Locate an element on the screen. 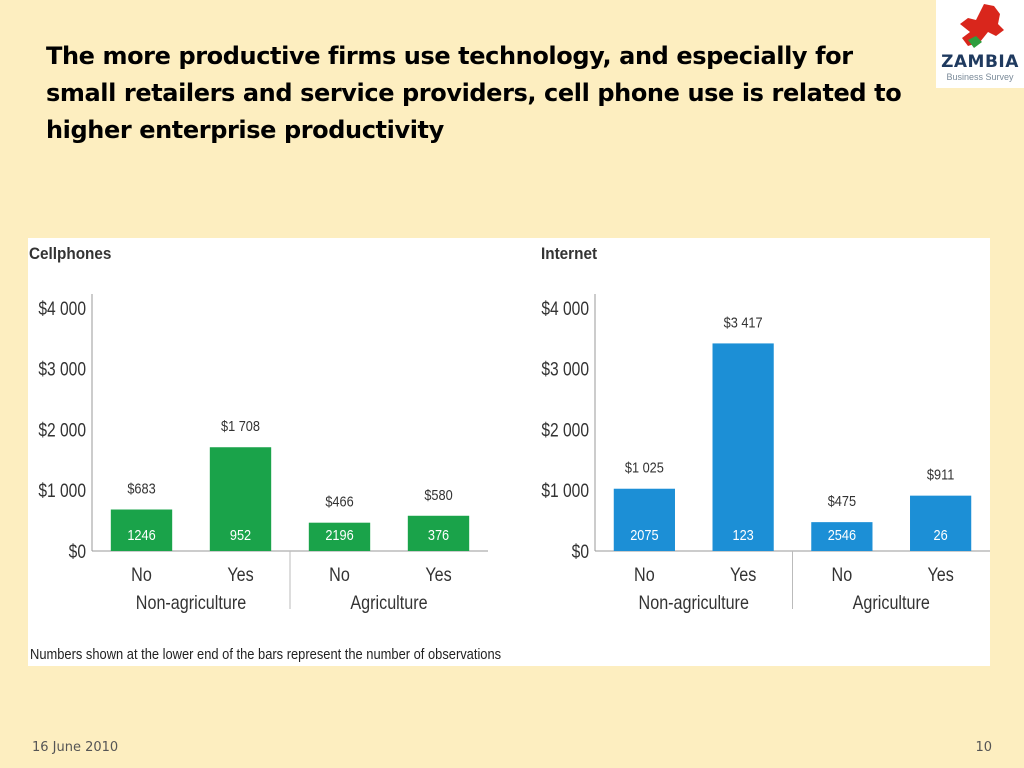 The image size is (1024, 768). bar-observation-label: 2075 is located at coordinates (644, 534).